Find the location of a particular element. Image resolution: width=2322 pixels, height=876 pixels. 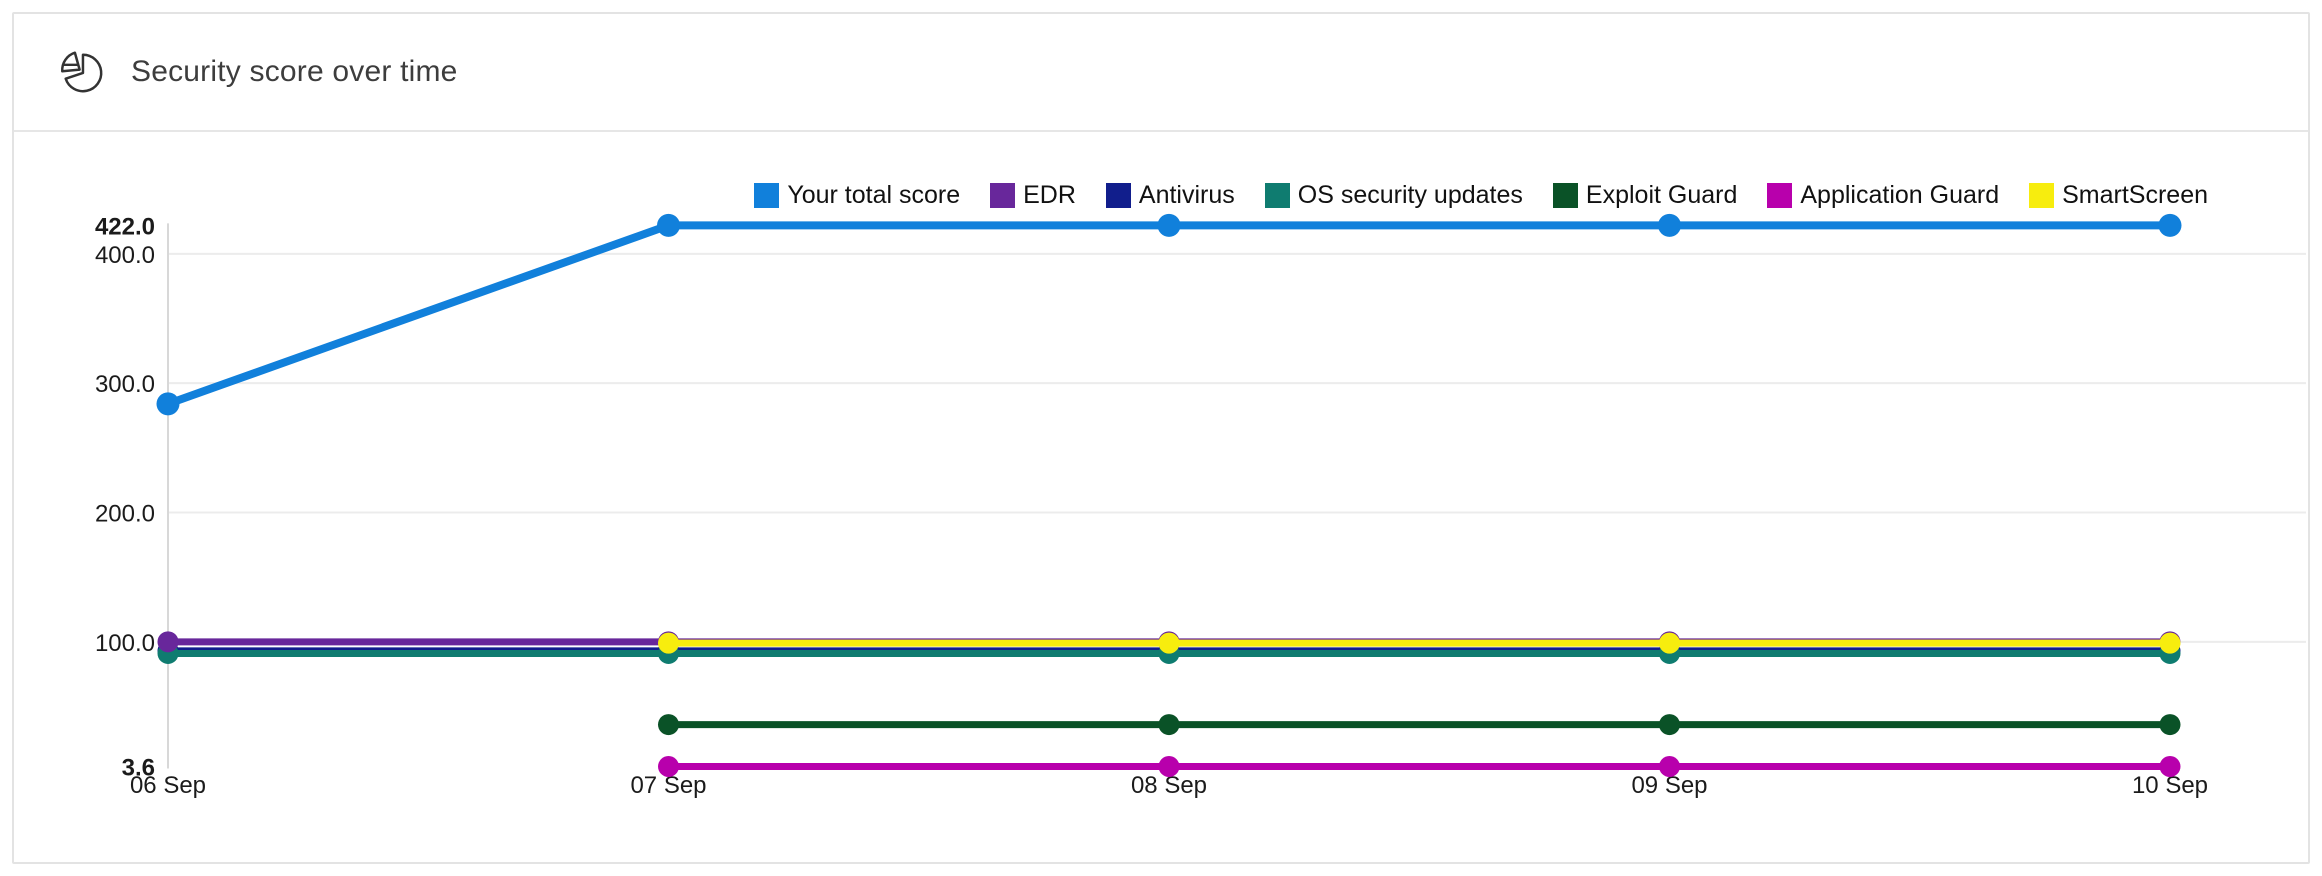

legend-item-application-guard: Application Guard is located at coordinates (1883, 195).